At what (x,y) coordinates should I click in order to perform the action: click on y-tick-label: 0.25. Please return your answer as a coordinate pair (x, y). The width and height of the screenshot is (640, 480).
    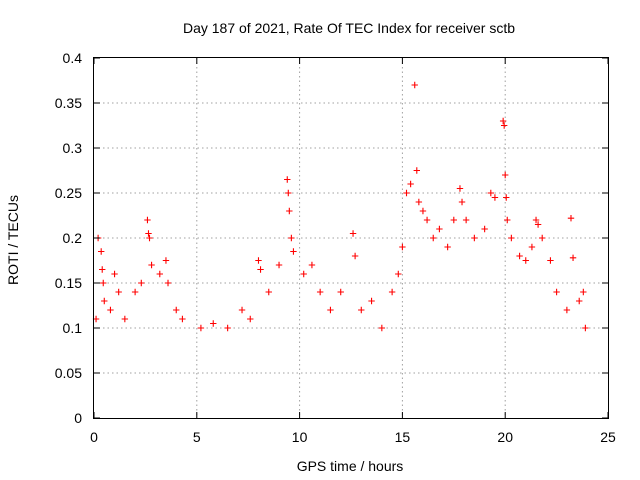
    Looking at the image, I should click on (68, 193).